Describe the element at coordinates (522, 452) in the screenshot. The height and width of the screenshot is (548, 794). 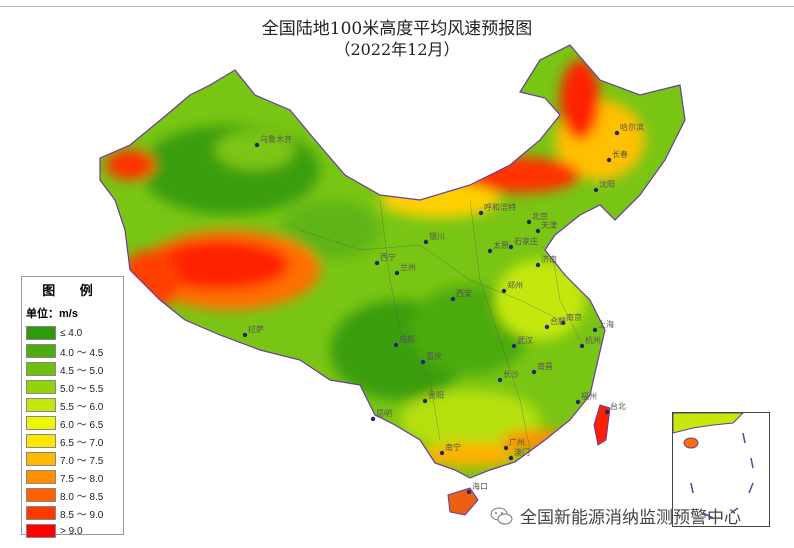
I see `city-label: 澳门` at that location.